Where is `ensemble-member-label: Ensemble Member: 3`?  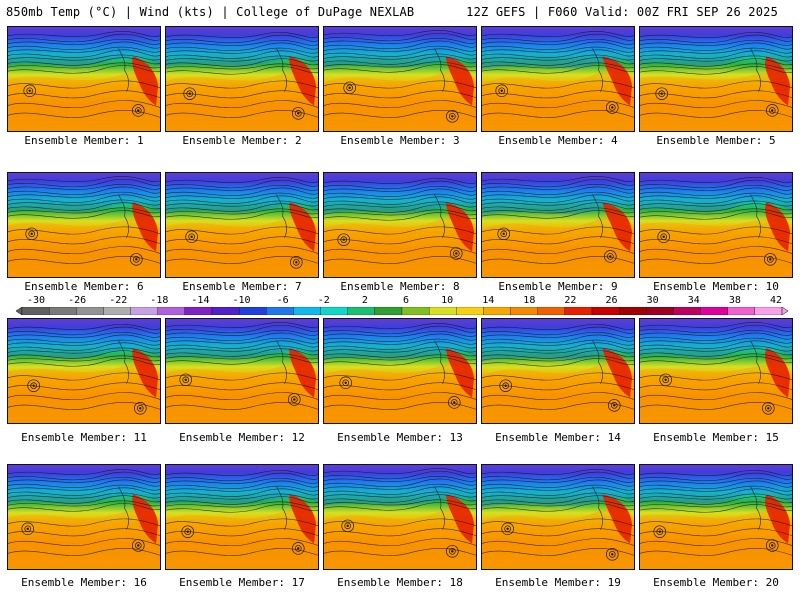 ensemble-member-label: Ensemble Member: 3 is located at coordinates (400, 140).